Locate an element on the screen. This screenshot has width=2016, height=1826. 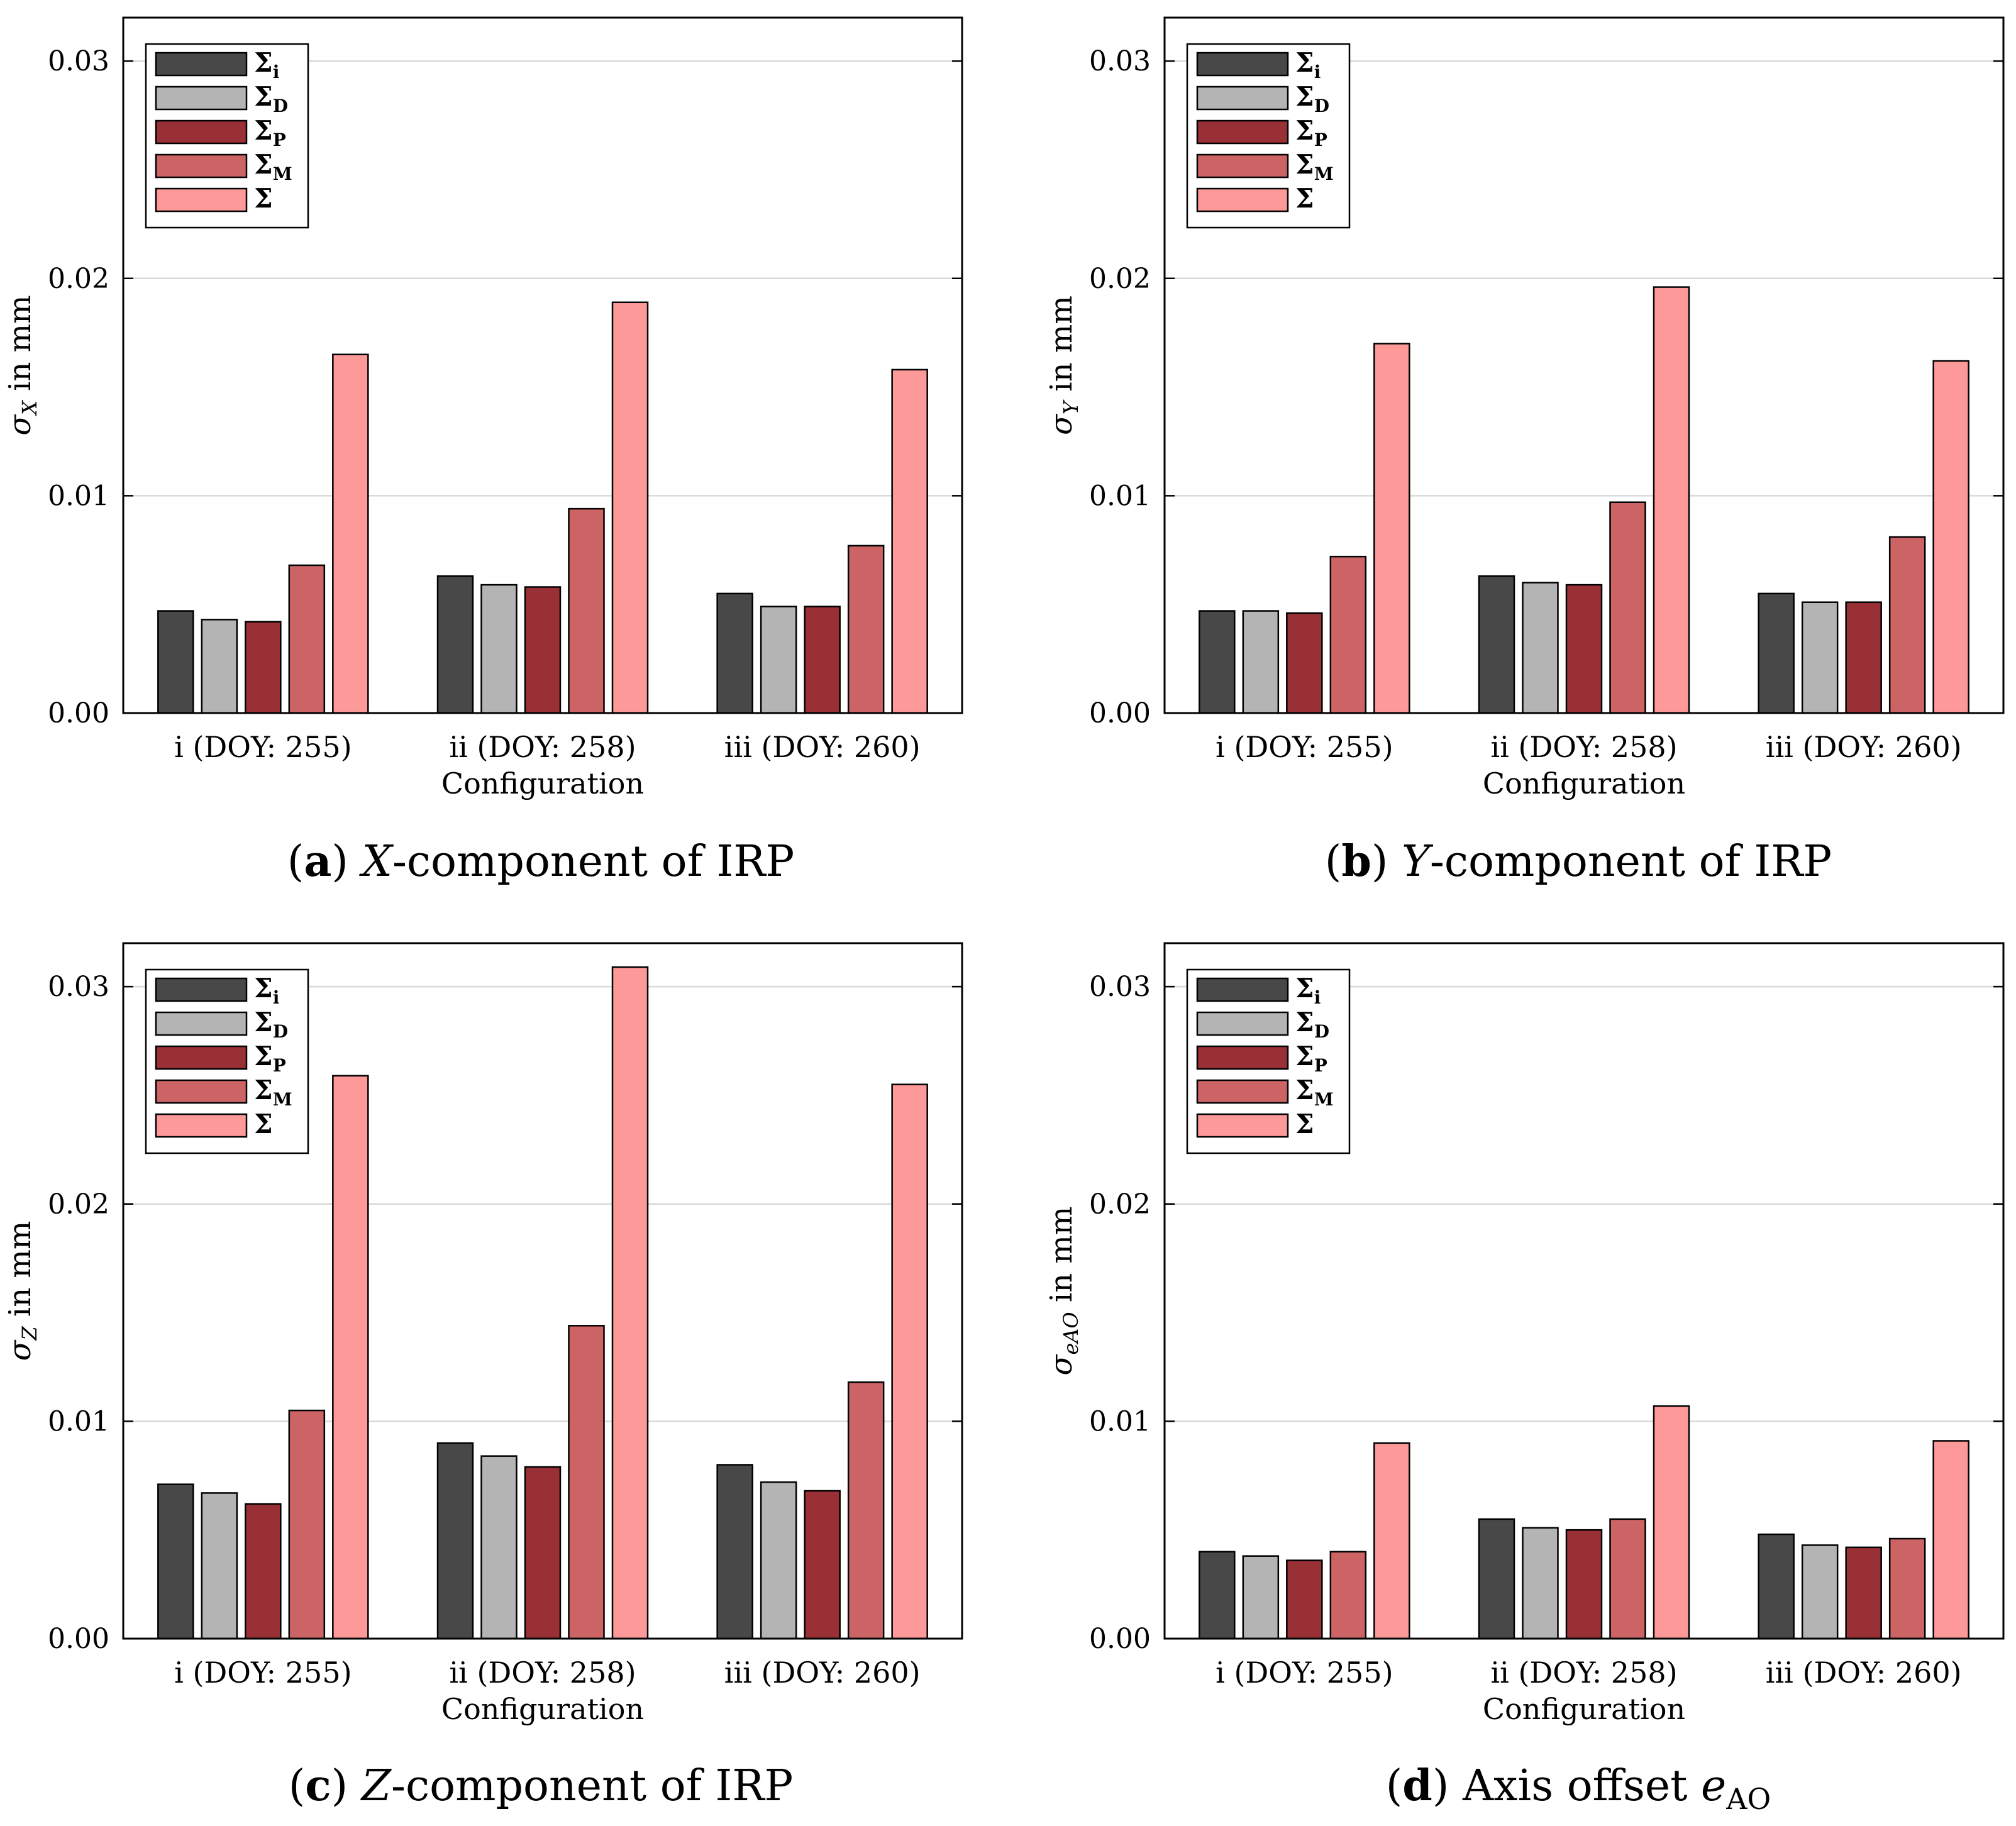
y-axis-label: σeAO in mm is located at coordinates (1063, 1291).